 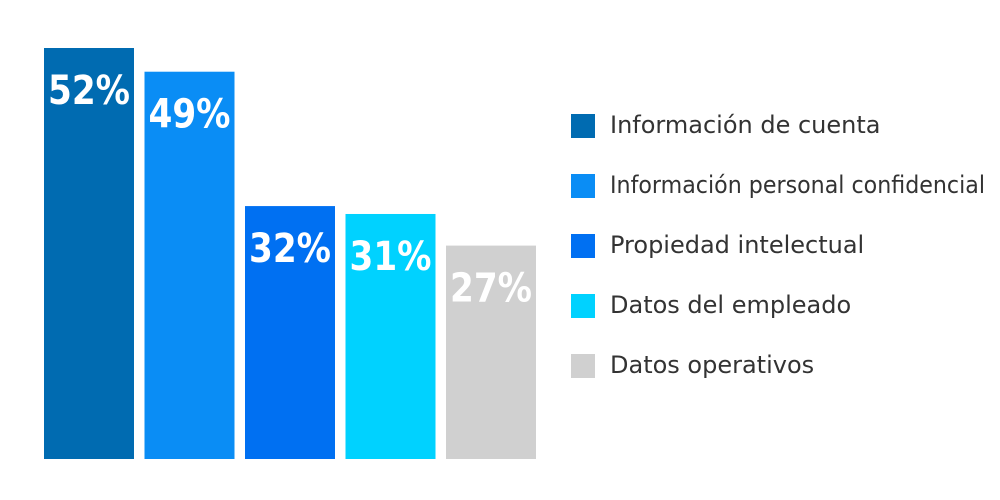 What do you see at coordinates (491, 289) in the screenshot?
I see `data-label: 27%` at bounding box center [491, 289].